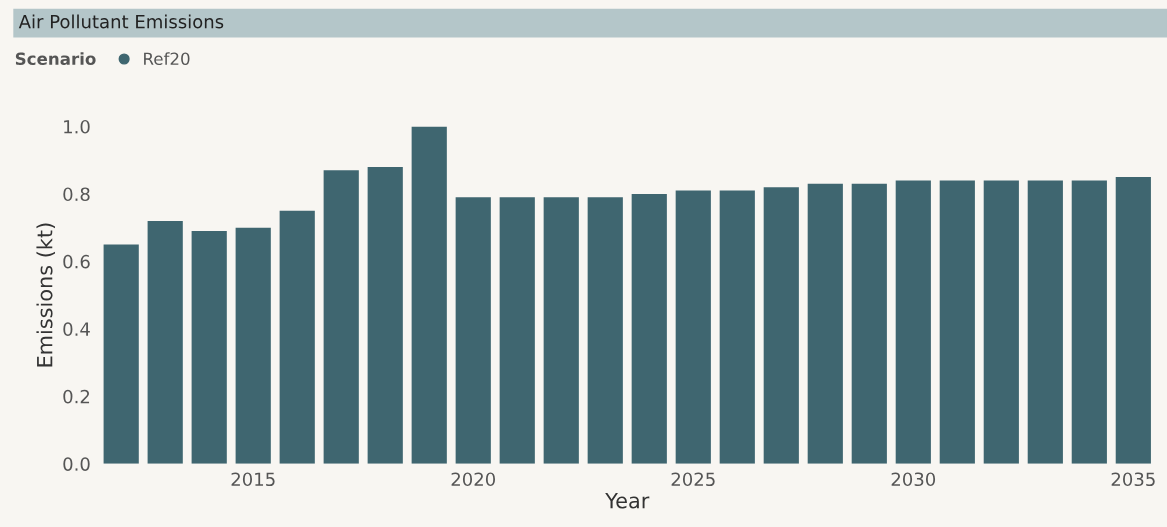  What do you see at coordinates (76, 261) in the screenshot?
I see `y-tick-label: 0.6` at bounding box center [76, 261].